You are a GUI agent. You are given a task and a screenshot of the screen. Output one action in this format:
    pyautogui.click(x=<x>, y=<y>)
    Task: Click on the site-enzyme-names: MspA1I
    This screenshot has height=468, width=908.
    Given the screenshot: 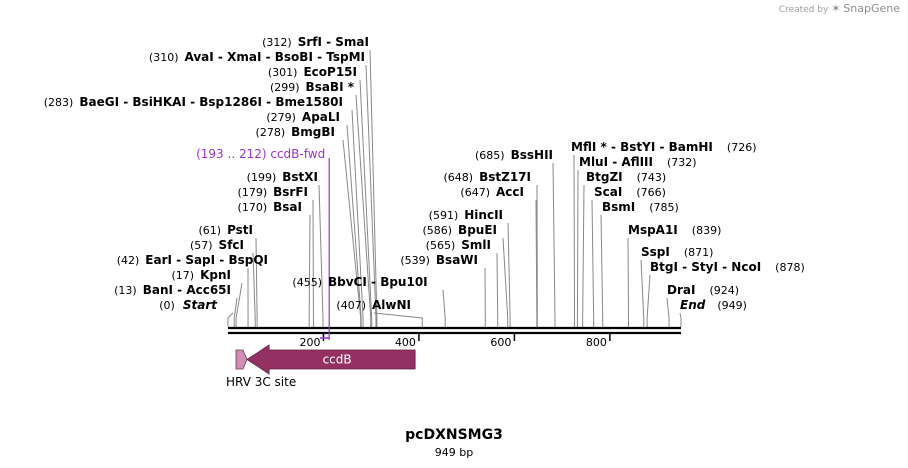 What is the action you would take?
    pyautogui.click(x=653, y=230)
    